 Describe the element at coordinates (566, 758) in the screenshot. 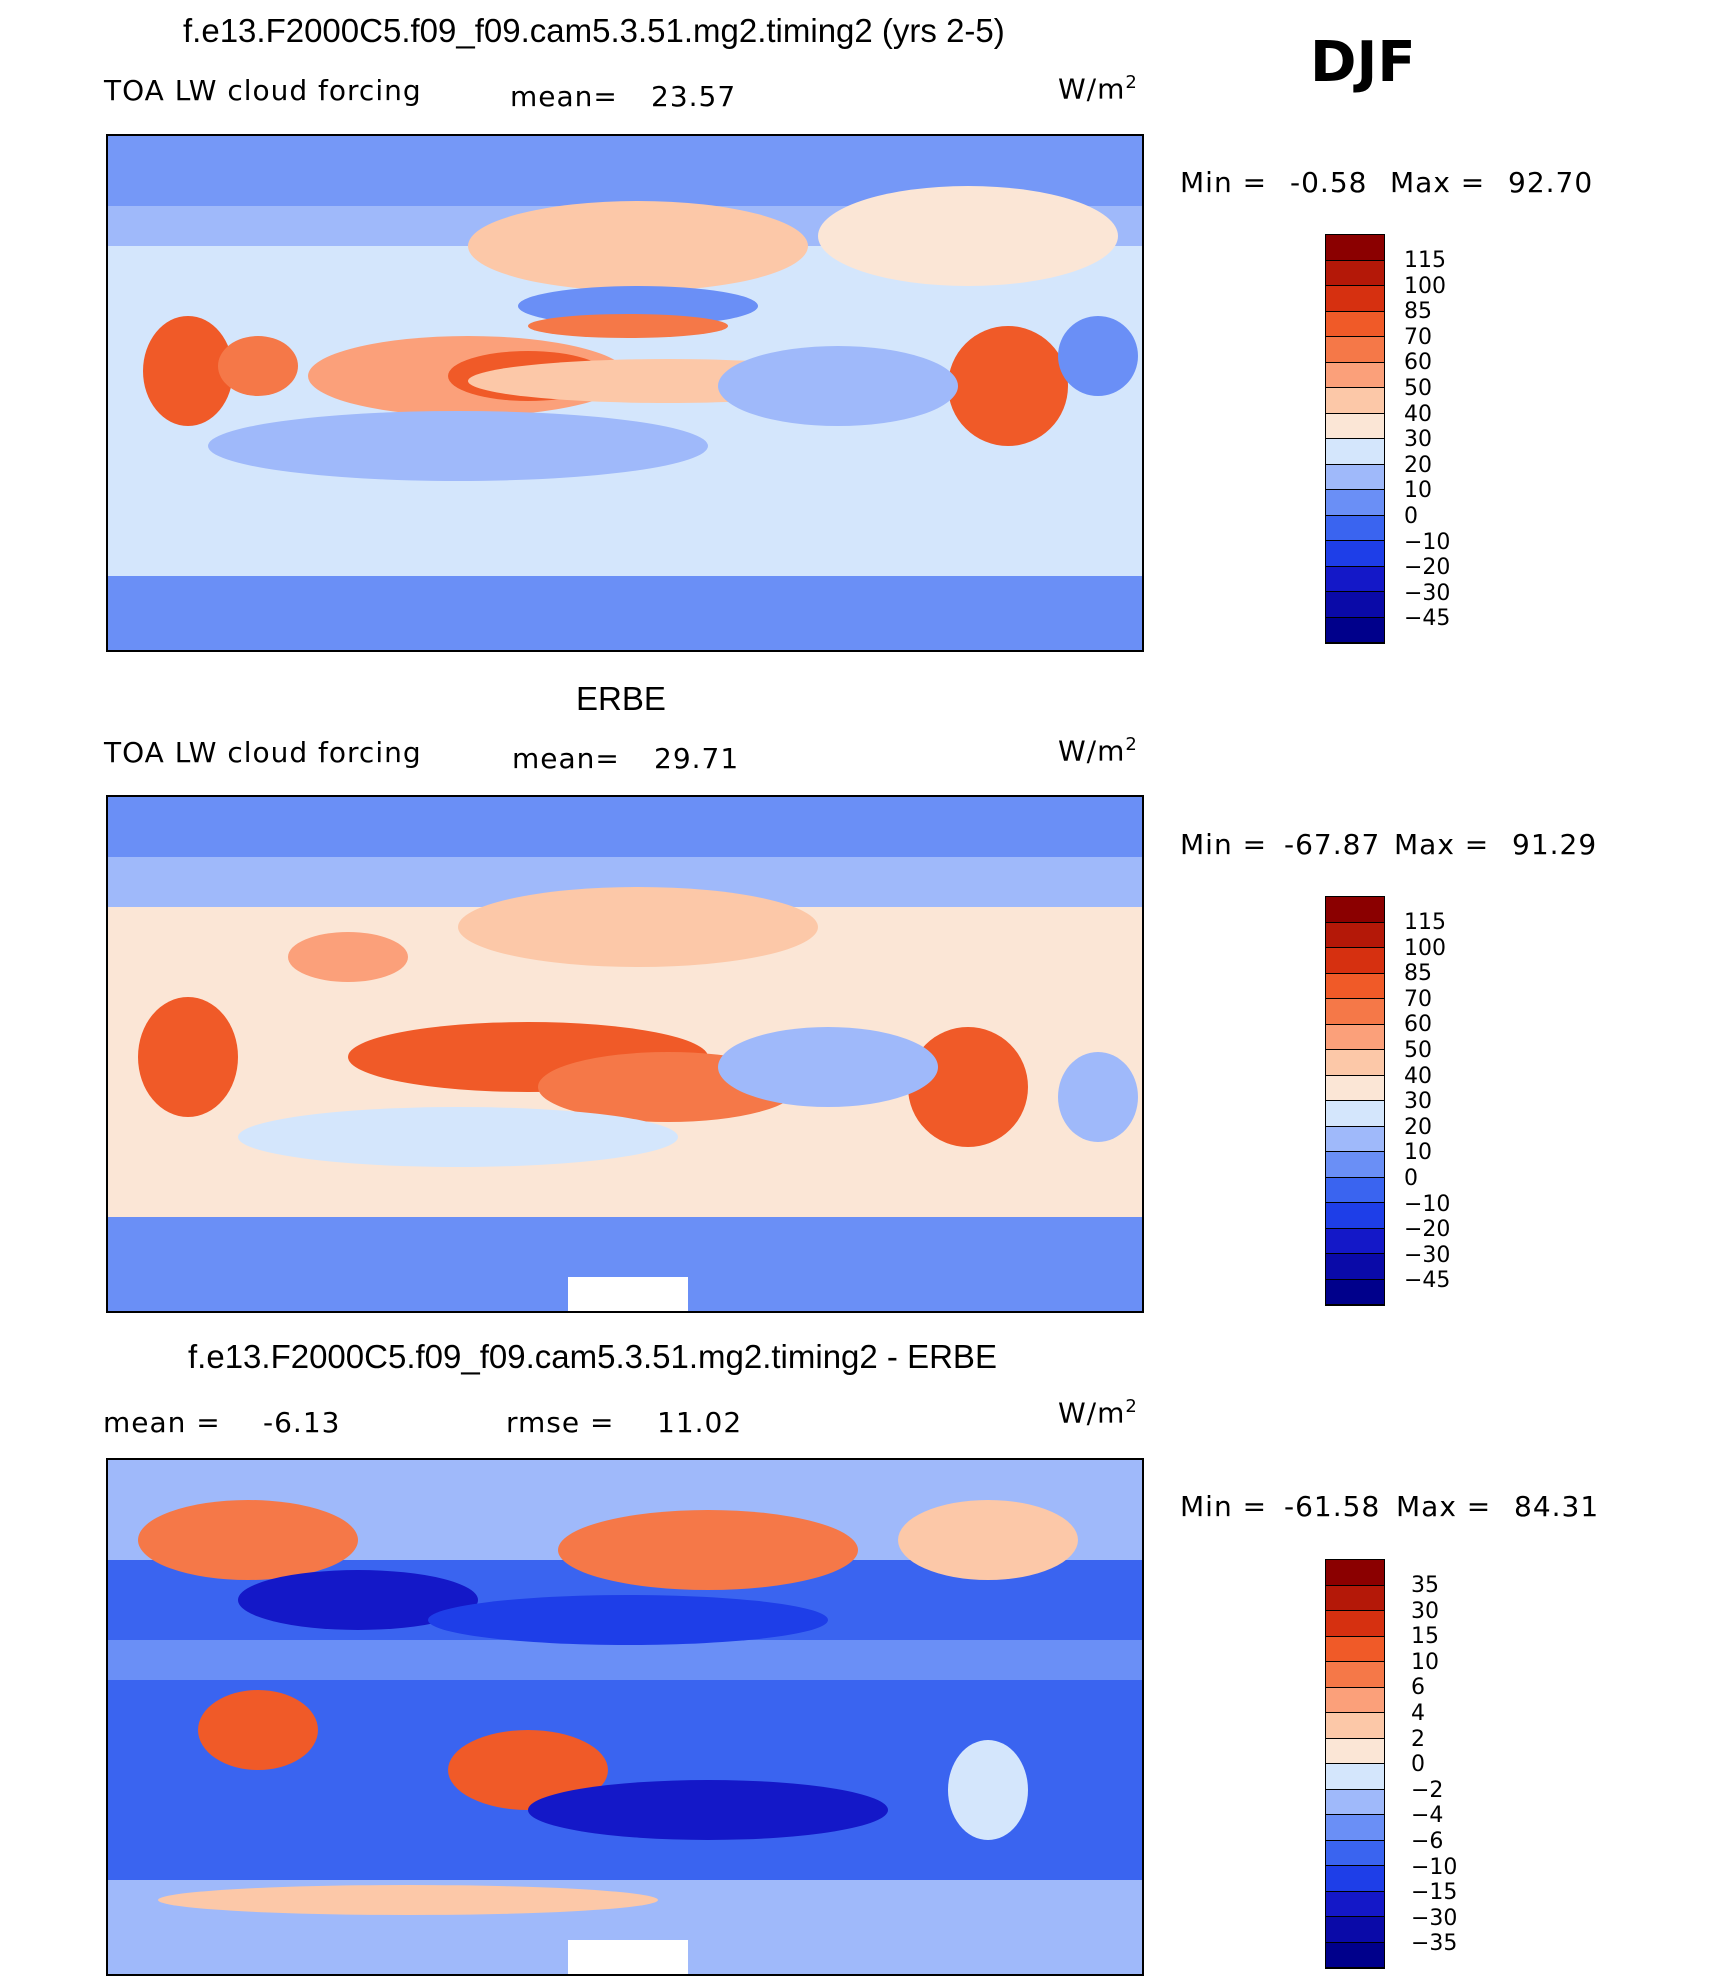

I see `panel2-mean-label: mean=` at that location.